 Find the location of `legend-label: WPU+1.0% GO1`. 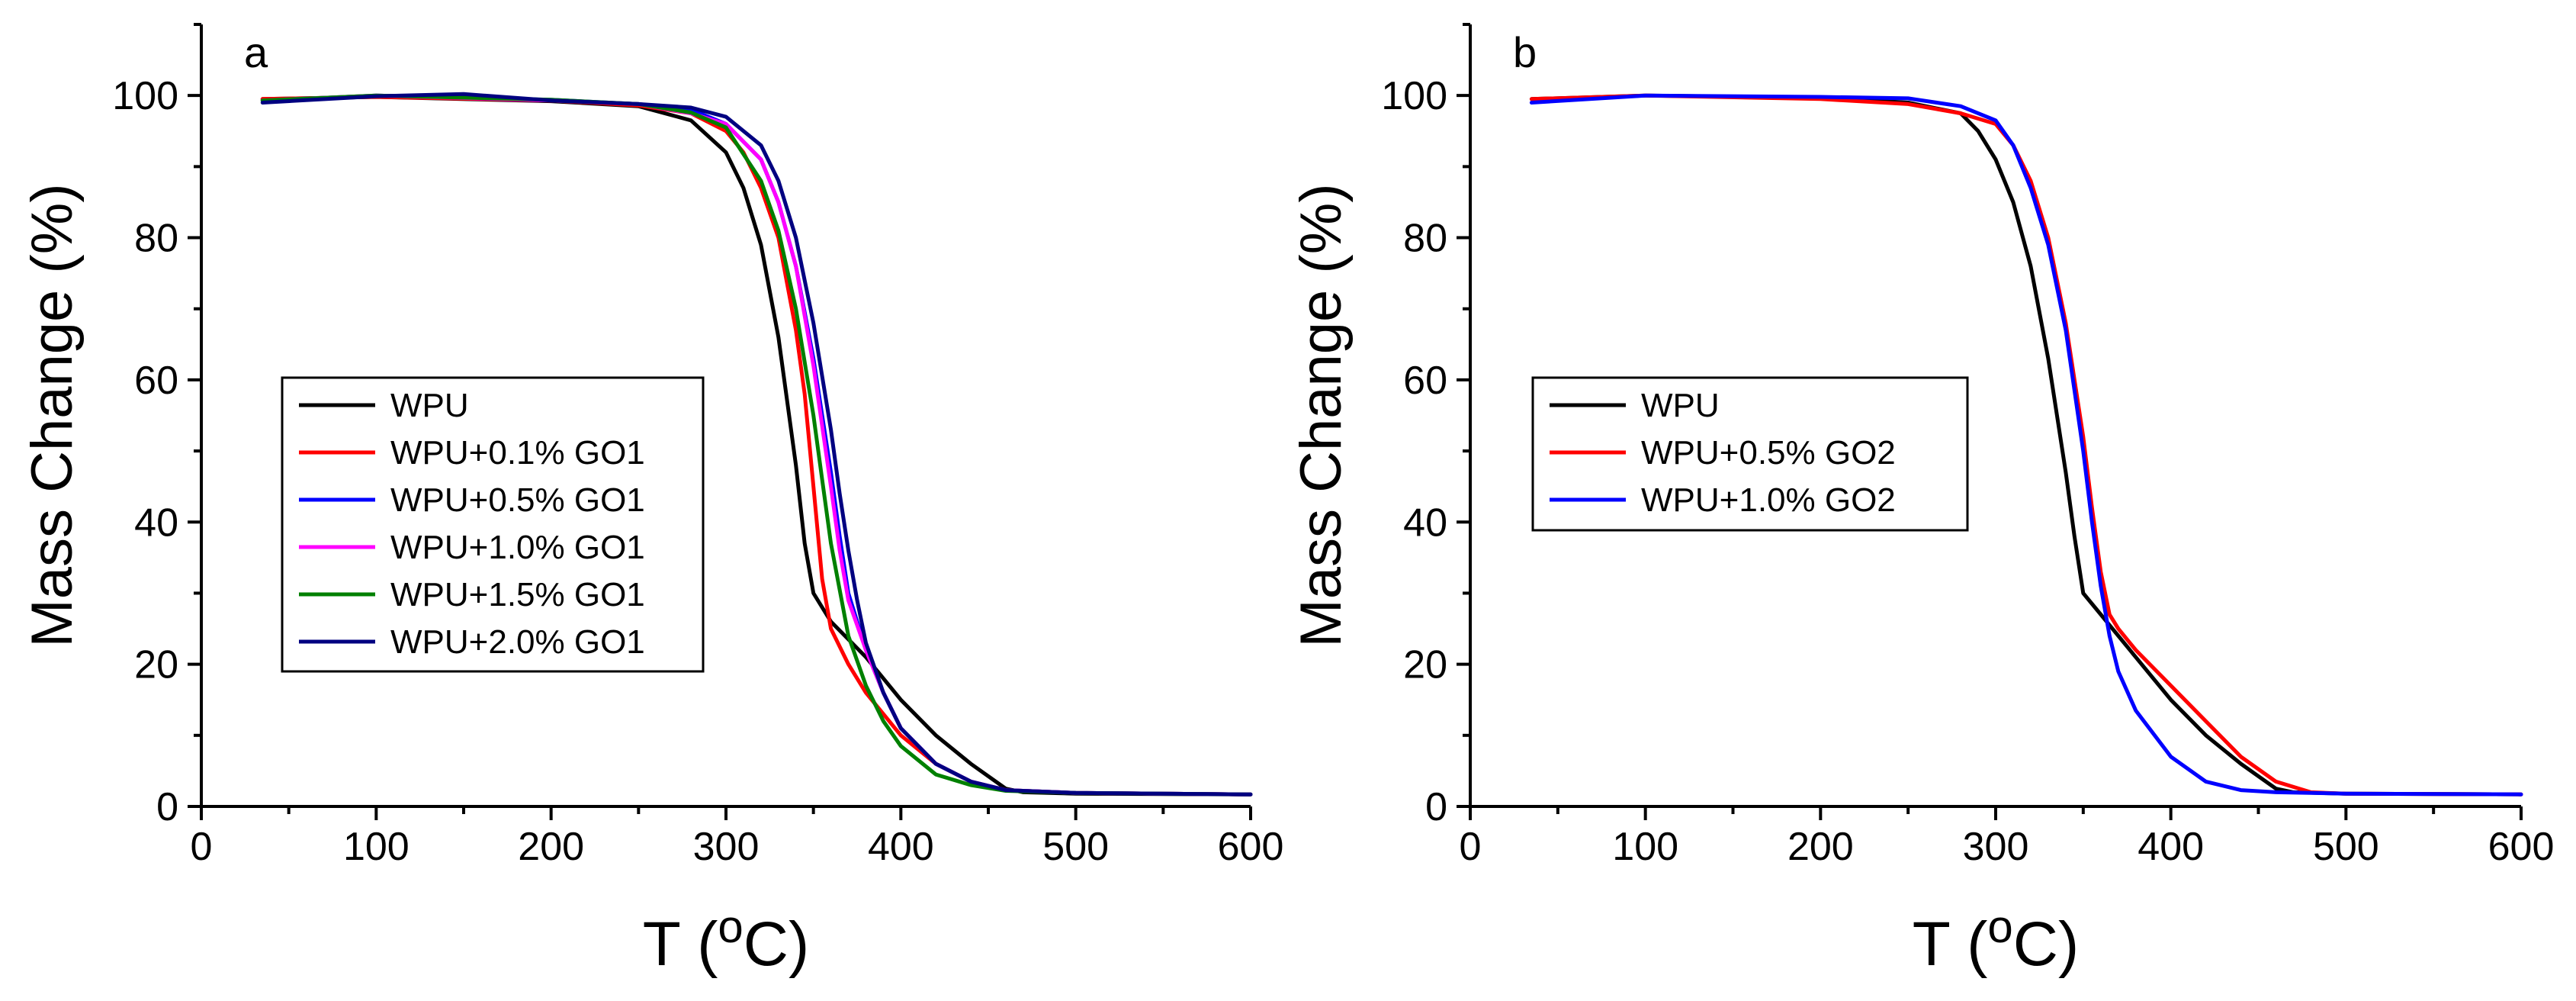

legend-label: WPU+1.0% GO1 is located at coordinates (517, 547).